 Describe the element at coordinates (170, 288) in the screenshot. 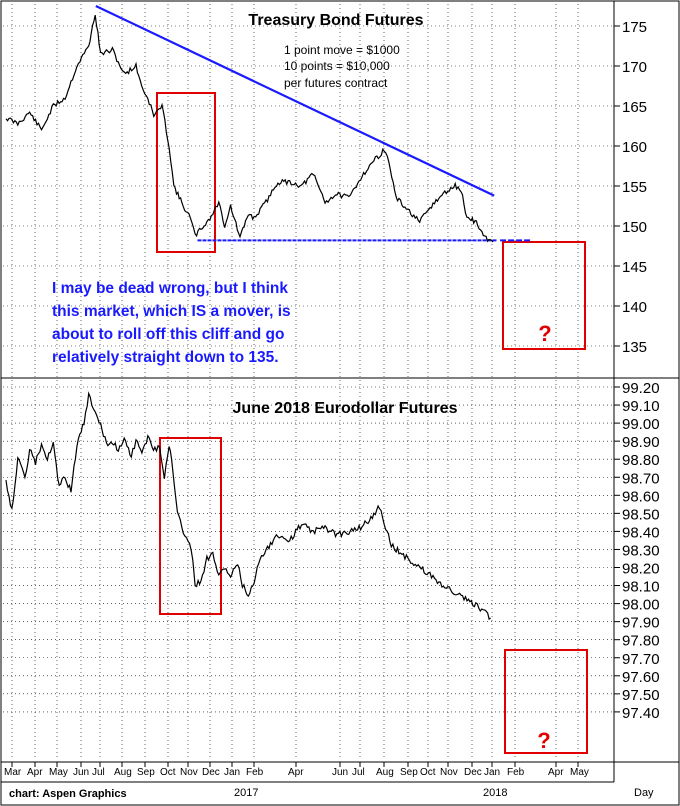

I see `comment-line-1: I may be dead wrong, but I think` at that location.